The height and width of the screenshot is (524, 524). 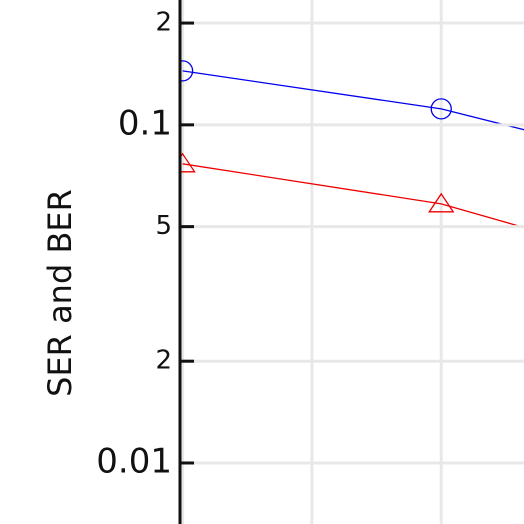 What do you see at coordinates (60, 293) in the screenshot?
I see `y-axis-label: SER and BER` at bounding box center [60, 293].